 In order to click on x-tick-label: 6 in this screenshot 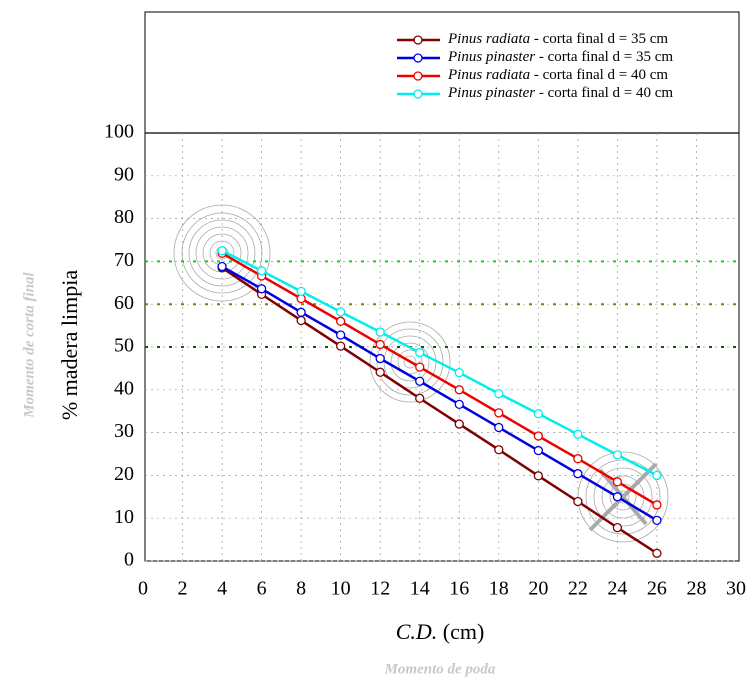, I will do `click(262, 589)`.